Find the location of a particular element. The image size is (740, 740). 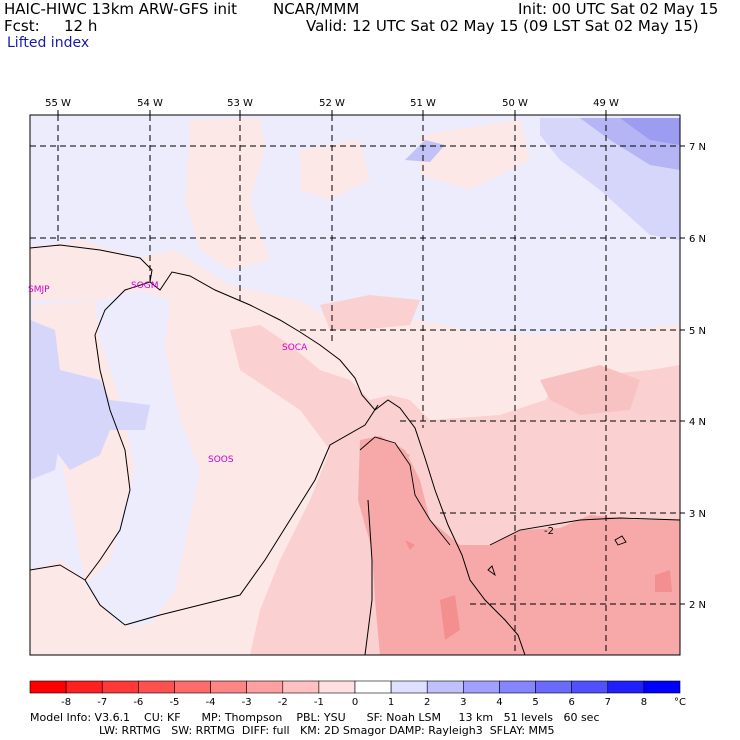

station-label: SOCA is located at coordinates (295, 348).